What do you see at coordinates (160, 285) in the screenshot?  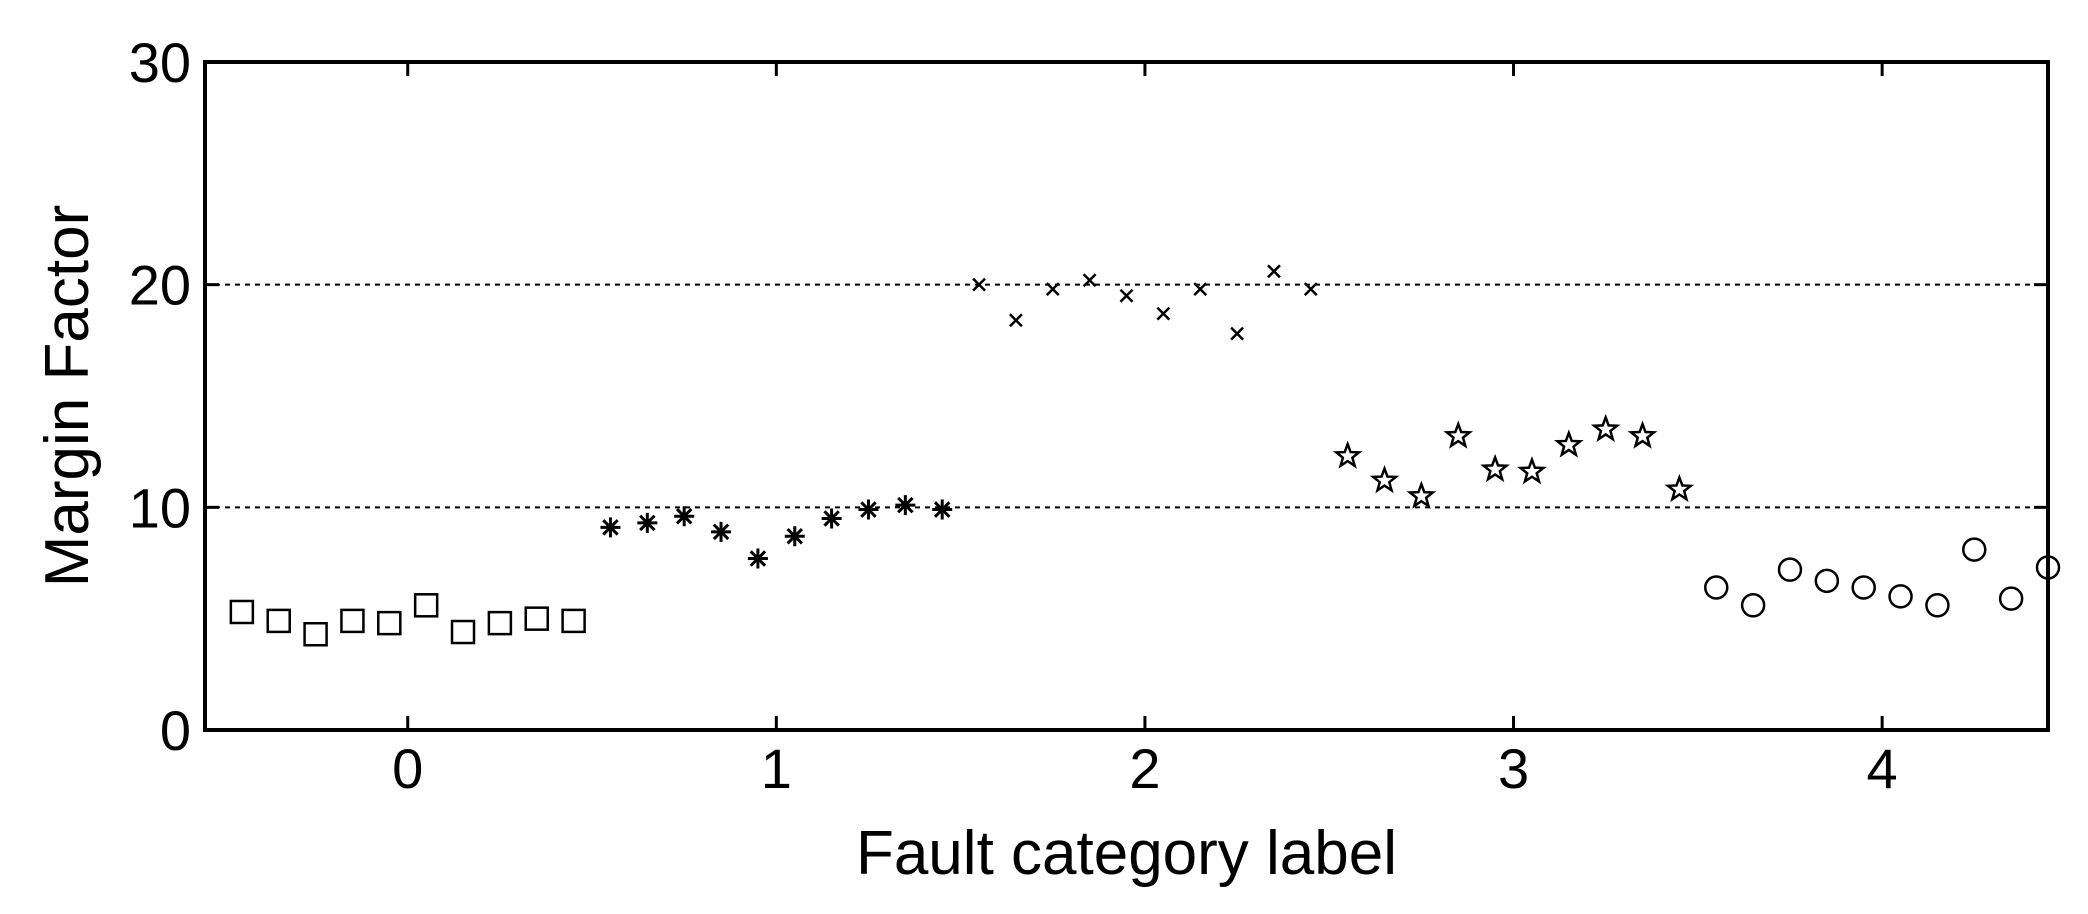 I see `y-tick-label: 20` at bounding box center [160, 285].